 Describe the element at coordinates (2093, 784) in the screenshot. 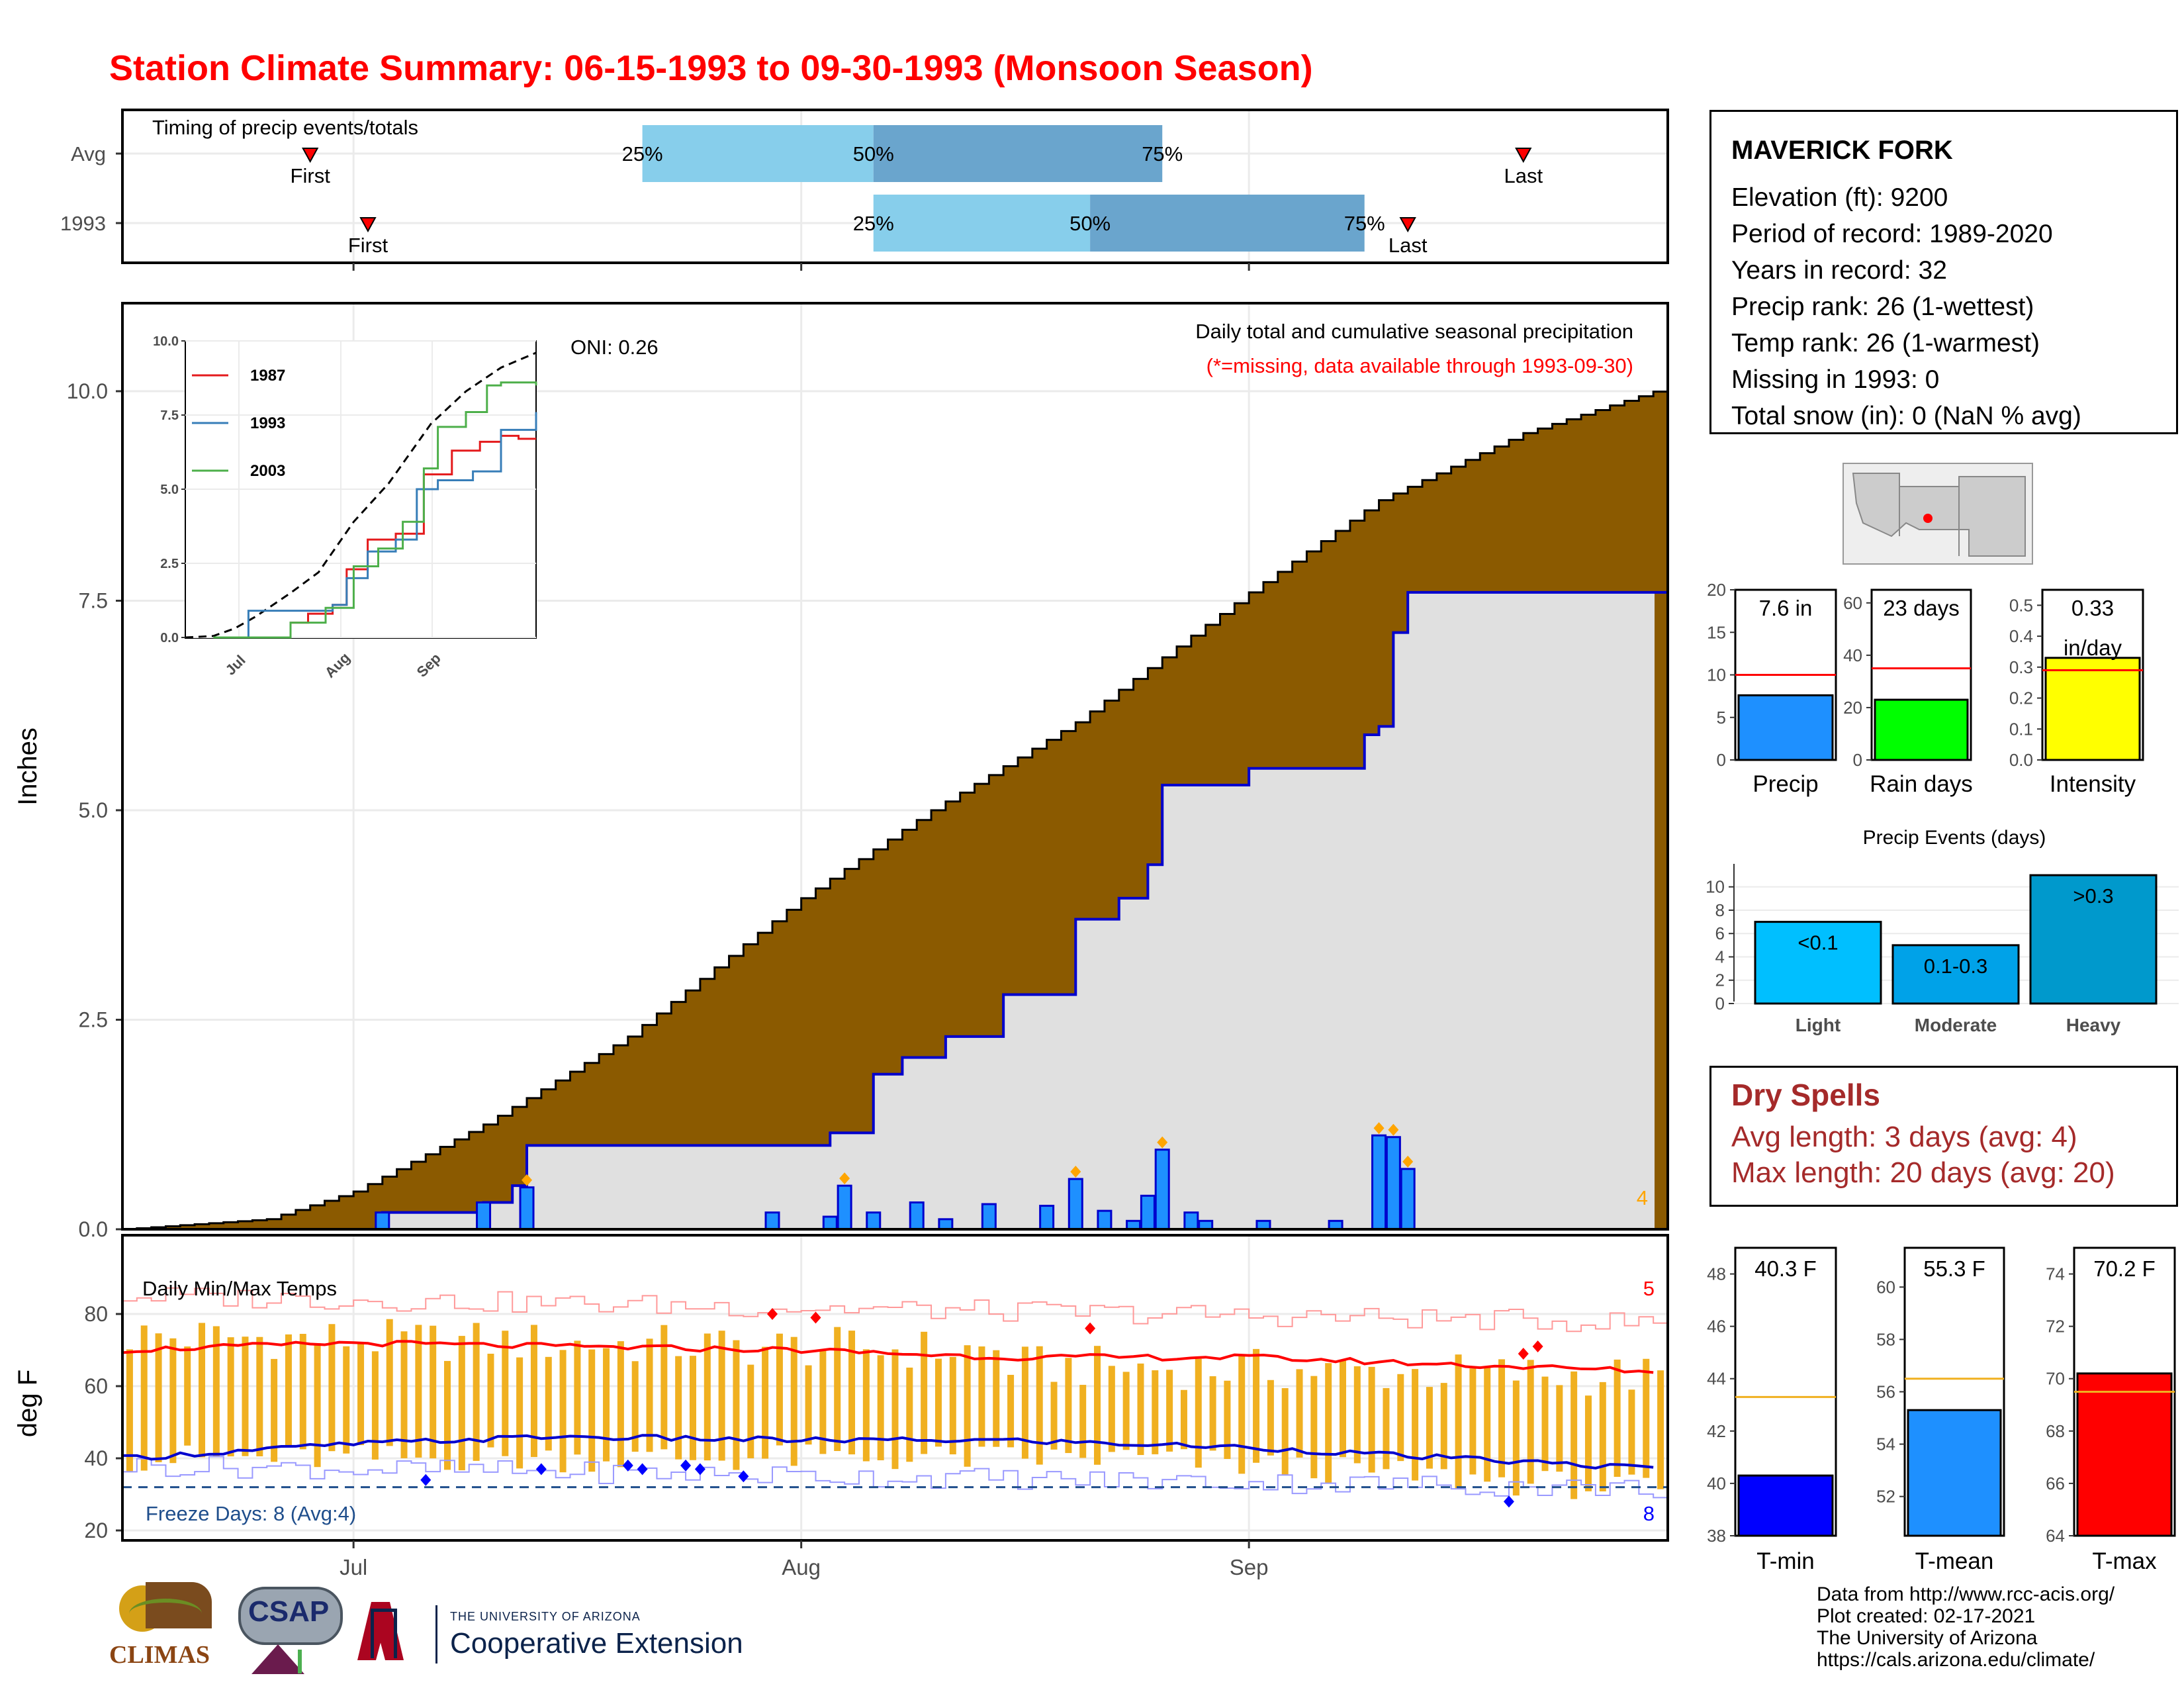

I see `summary-category-label: Intensity` at that location.